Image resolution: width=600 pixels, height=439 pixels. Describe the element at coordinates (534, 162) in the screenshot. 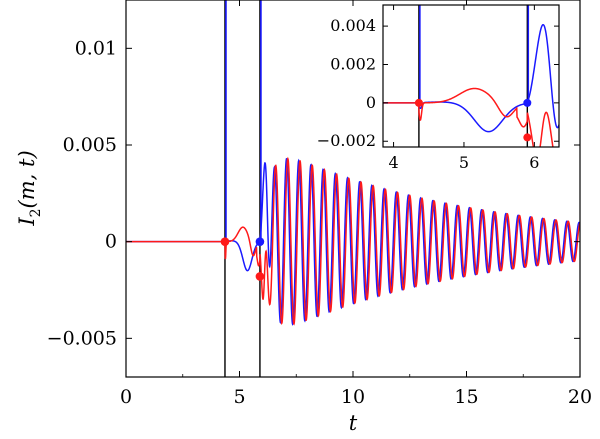

I see `inset-x-tick-label-2: 6` at that location.